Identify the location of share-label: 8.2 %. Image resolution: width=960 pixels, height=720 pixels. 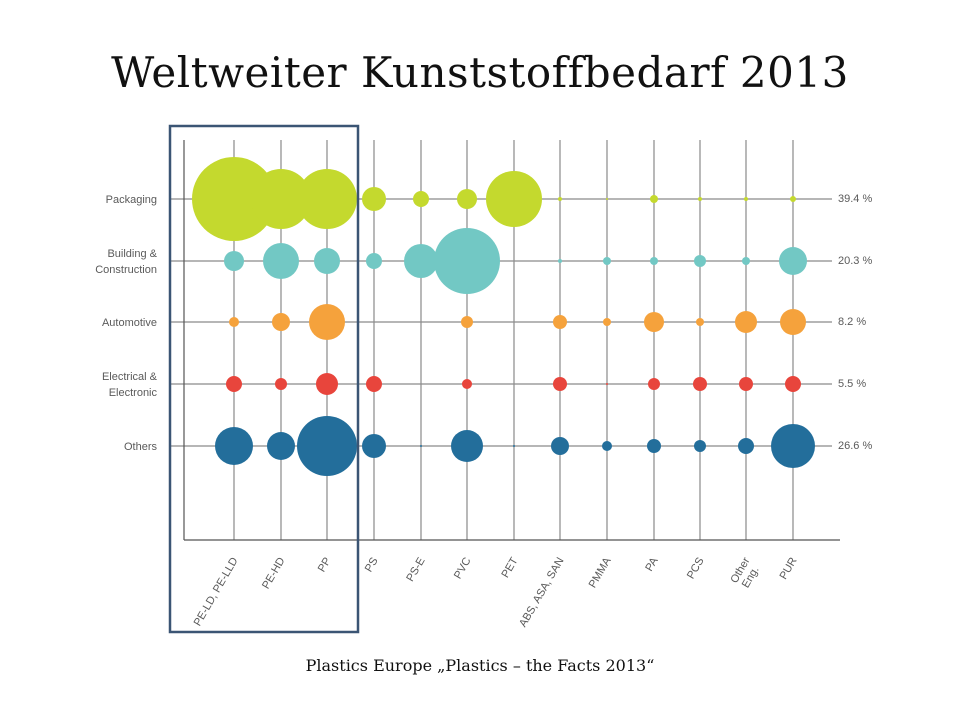
(852, 322).